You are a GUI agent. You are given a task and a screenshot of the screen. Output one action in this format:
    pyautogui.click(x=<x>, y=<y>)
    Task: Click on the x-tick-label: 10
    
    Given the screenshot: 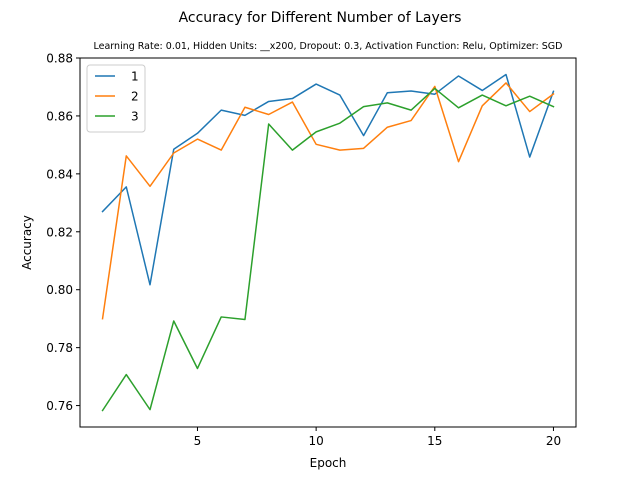 What is the action you would take?
    pyautogui.click(x=315, y=441)
    